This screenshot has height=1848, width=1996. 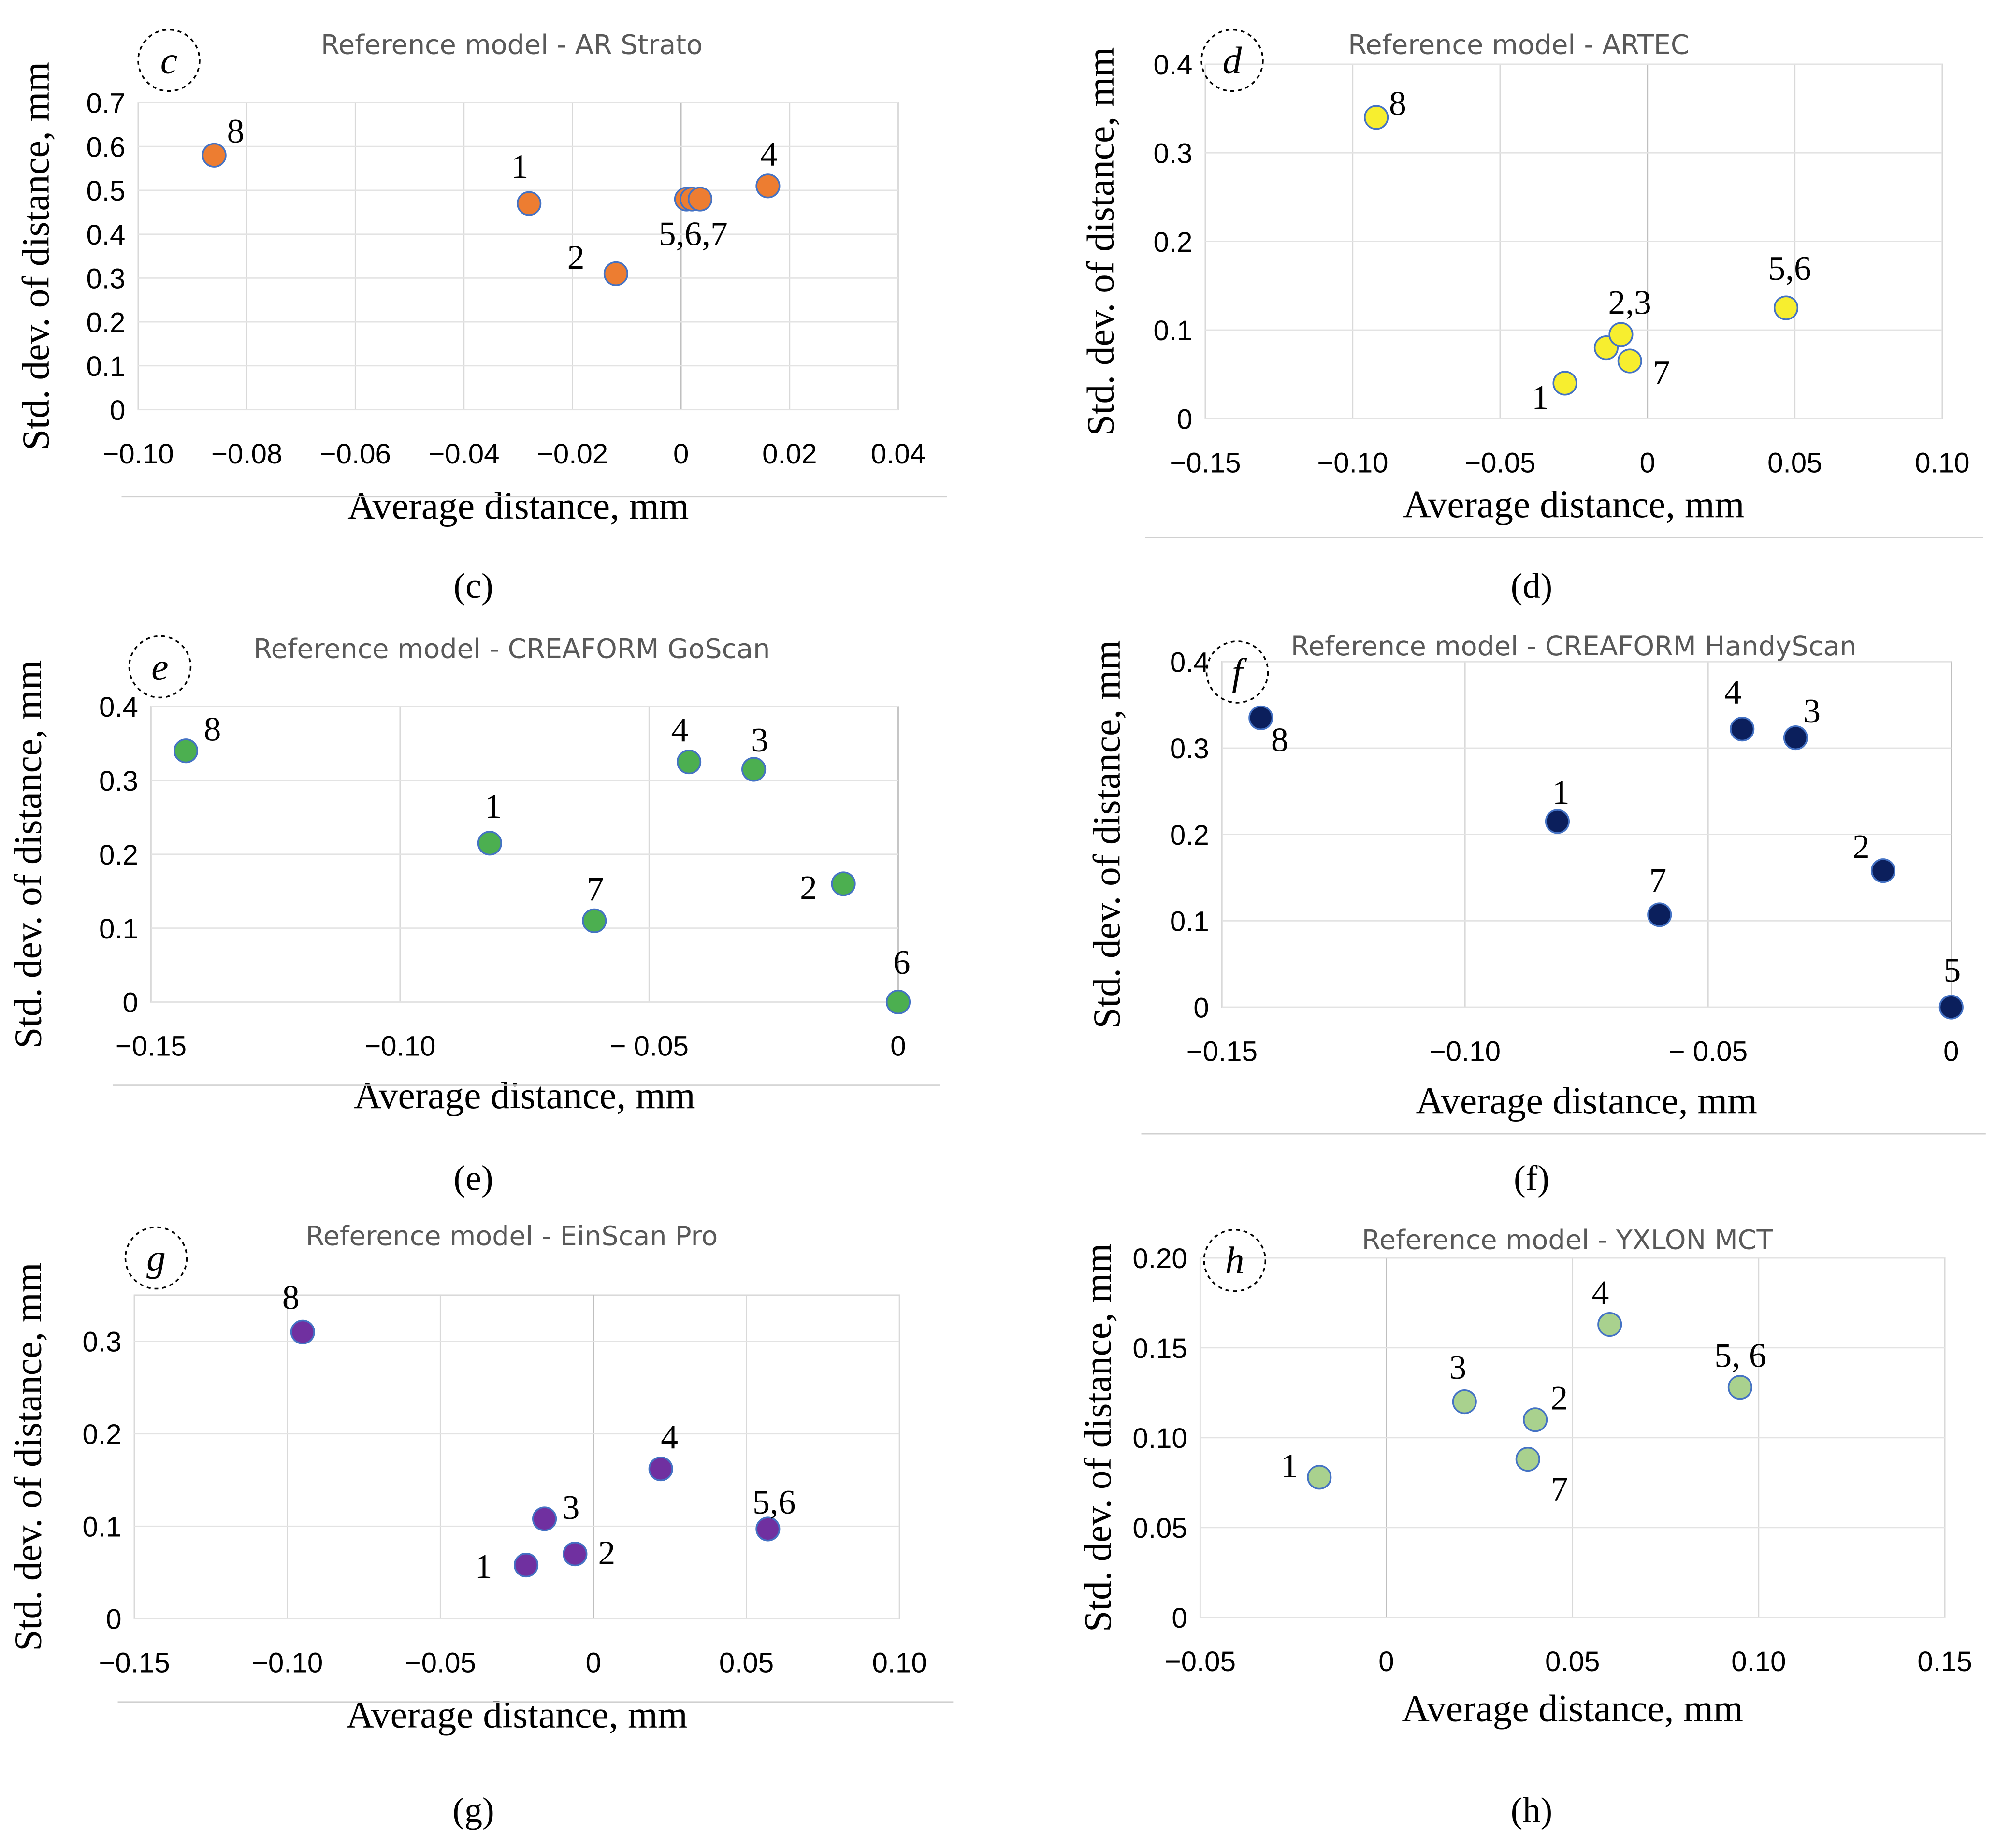 What do you see at coordinates (1532, 1810) in the screenshot?
I see `caption: (h)` at bounding box center [1532, 1810].